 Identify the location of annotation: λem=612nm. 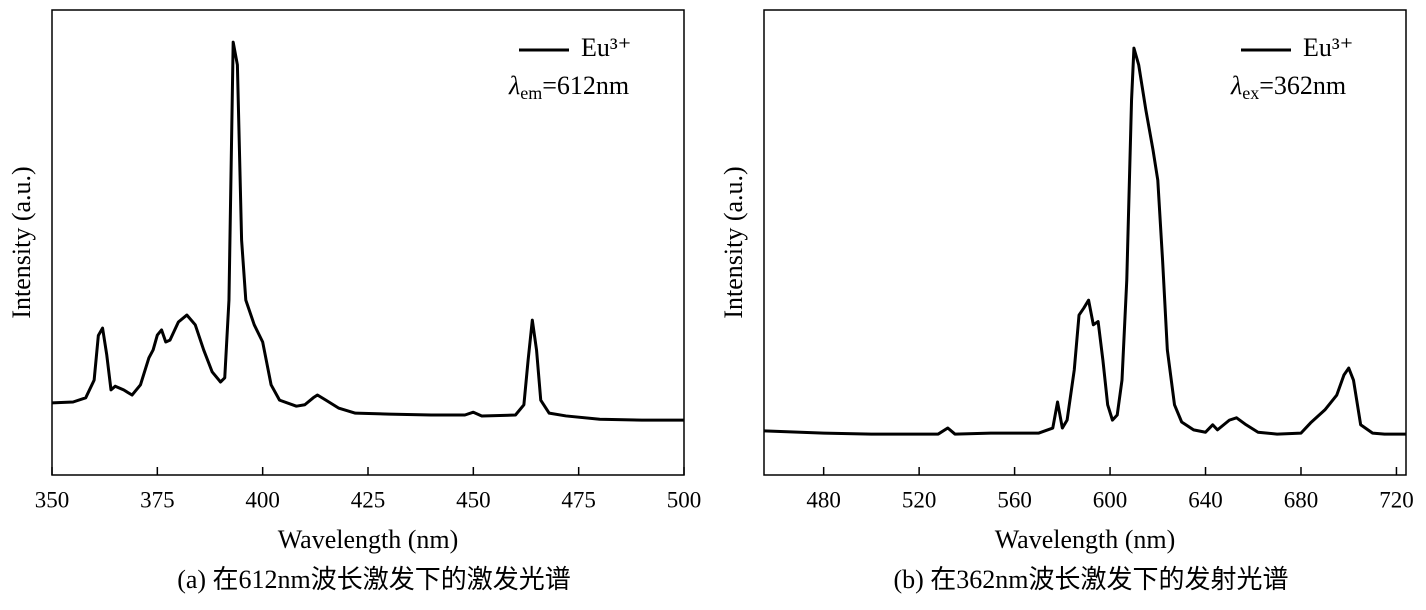
(568, 87).